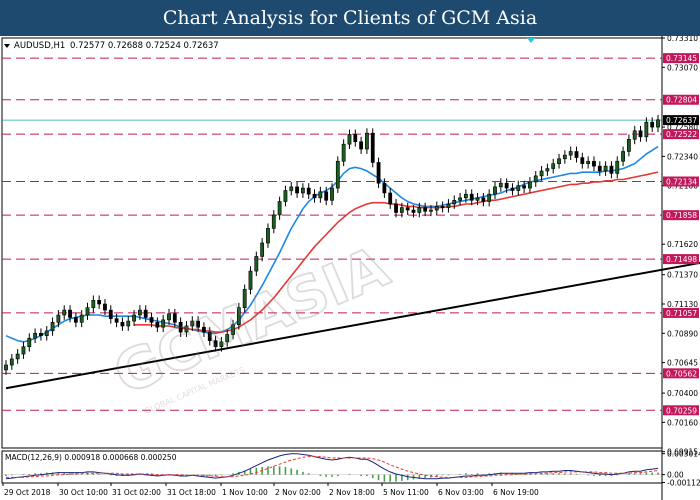 The width and height of the screenshot is (700, 500). I want to click on y-tick-label: 0.73310, so click(682, 39).